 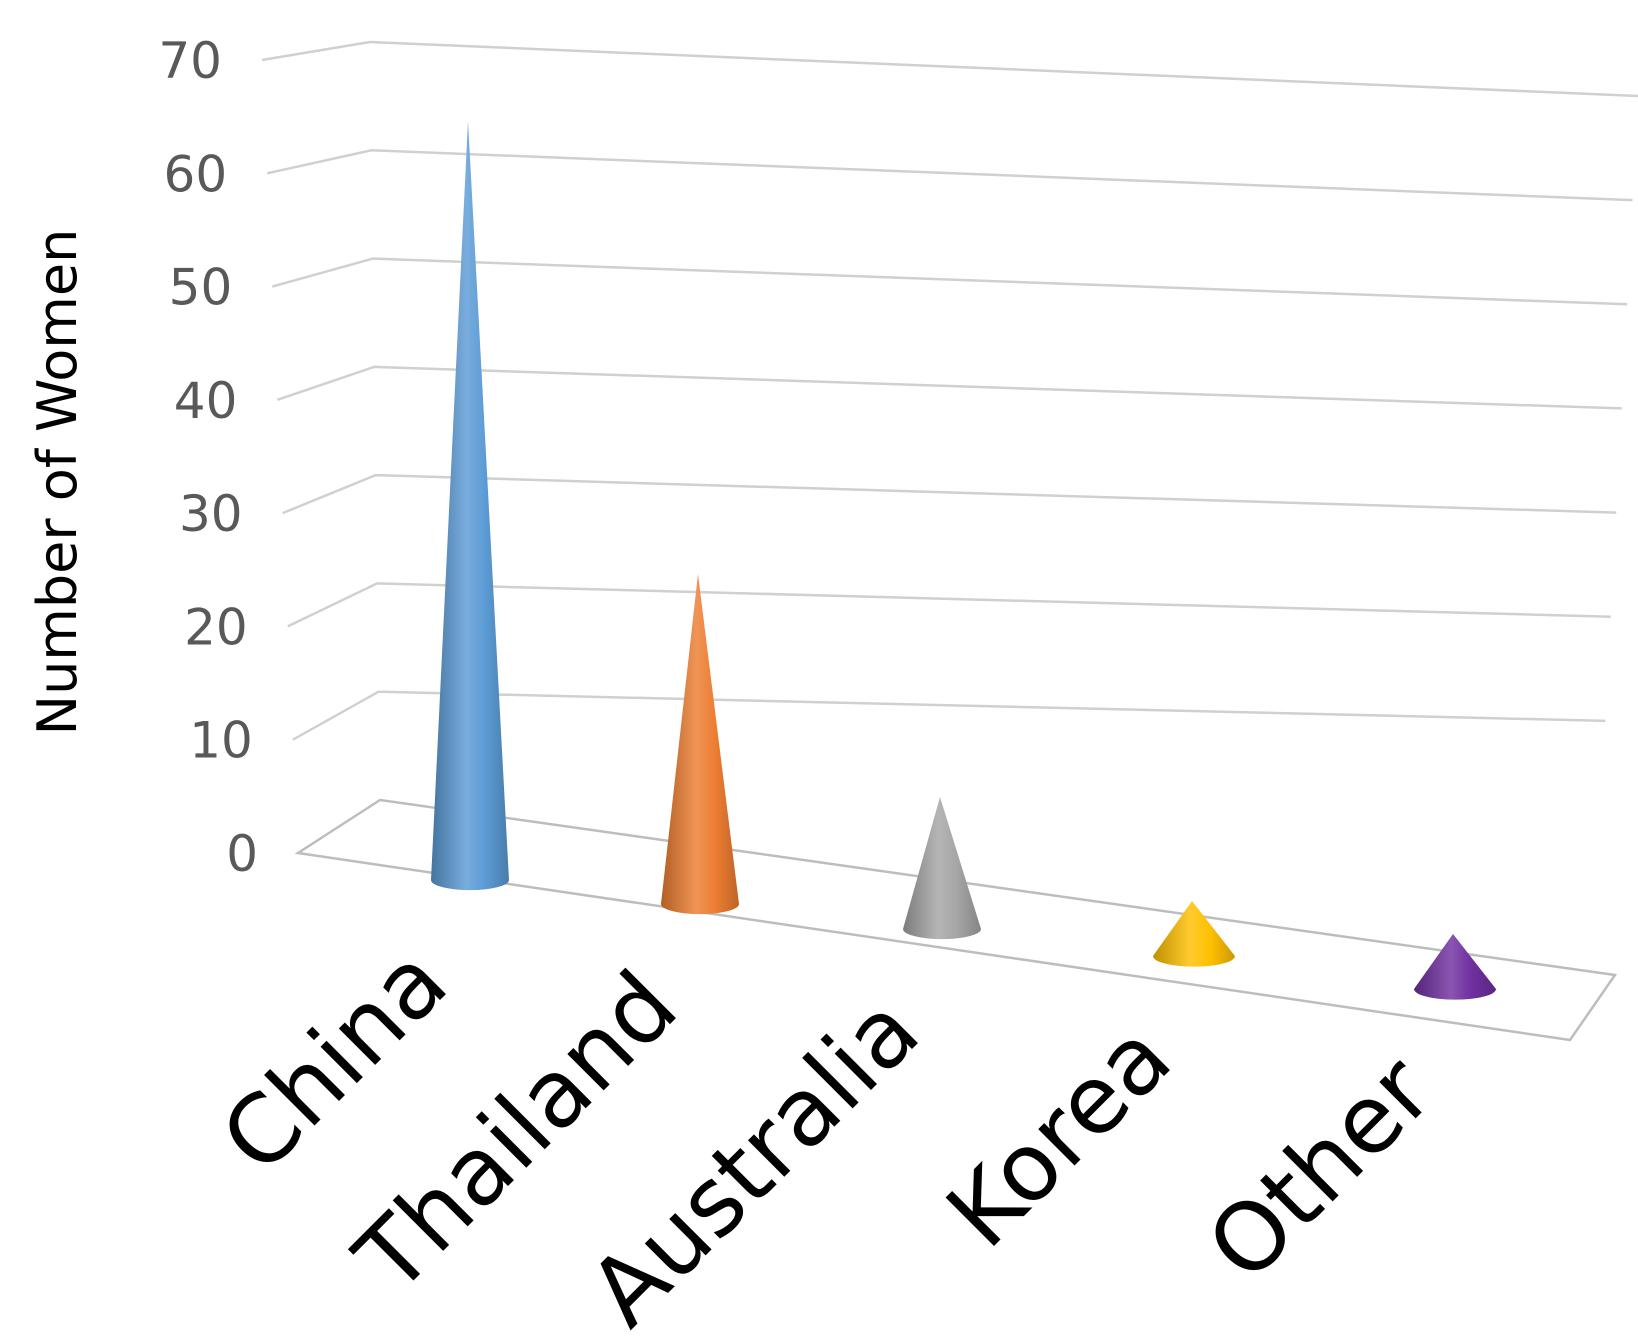 I want to click on cone-australia, so click(x=942, y=868).